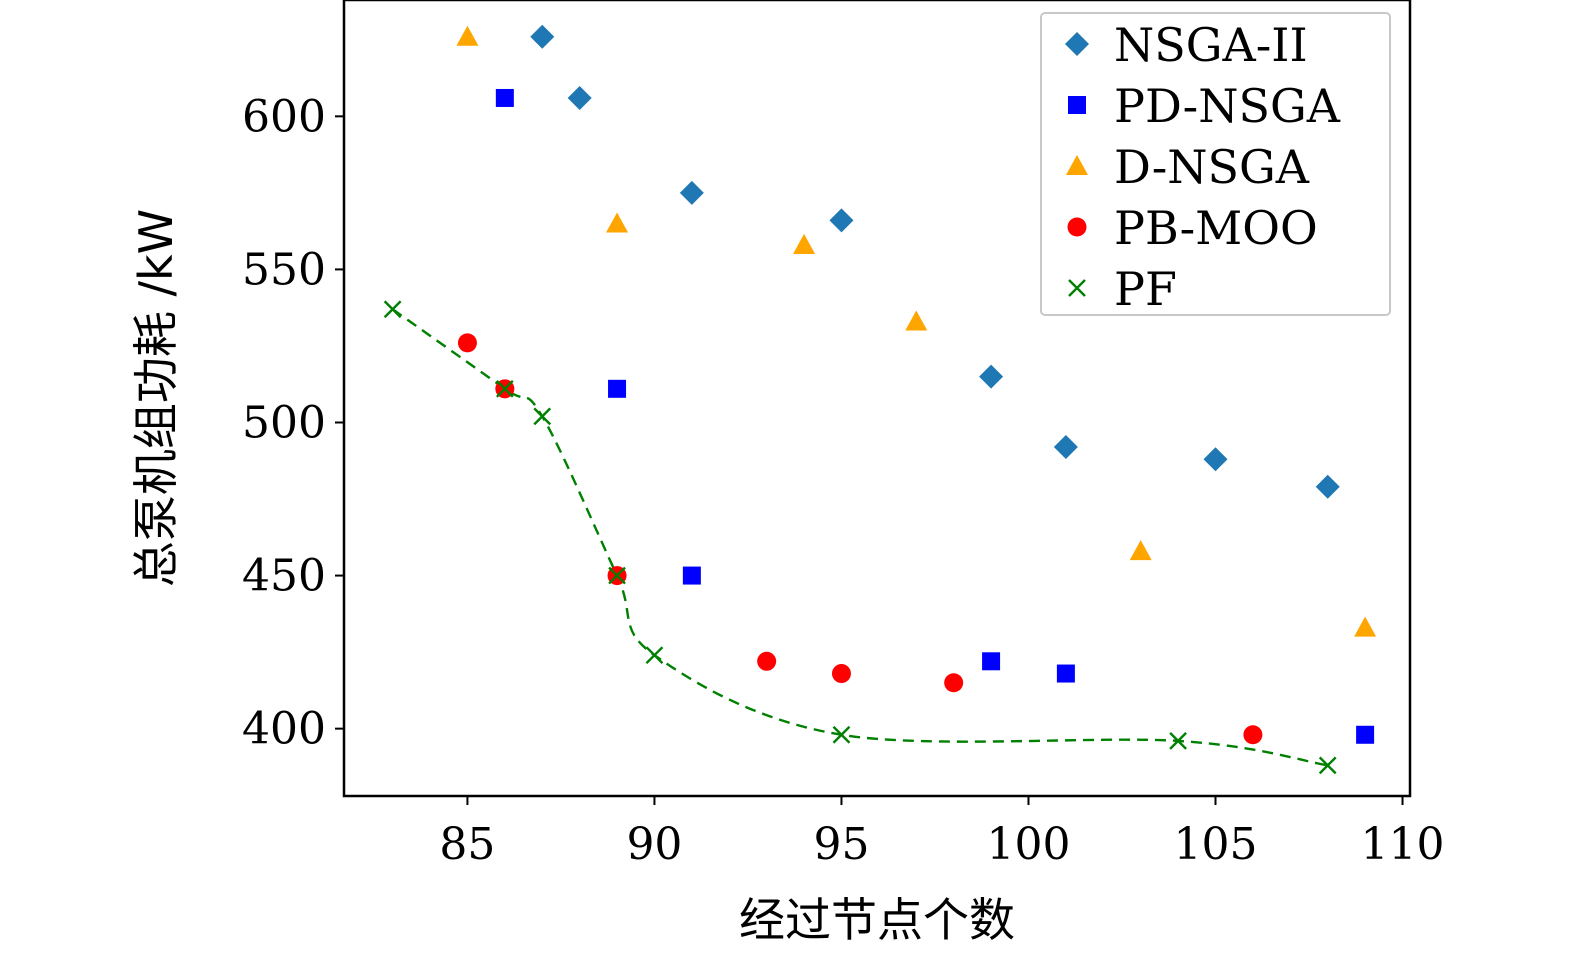 This screenshot has width=1575, height=953. What do you see at coordinates (1212, 167) in the screenshot?
I see `legend-label: D-NSGA` at bounding box center [1212, 167].